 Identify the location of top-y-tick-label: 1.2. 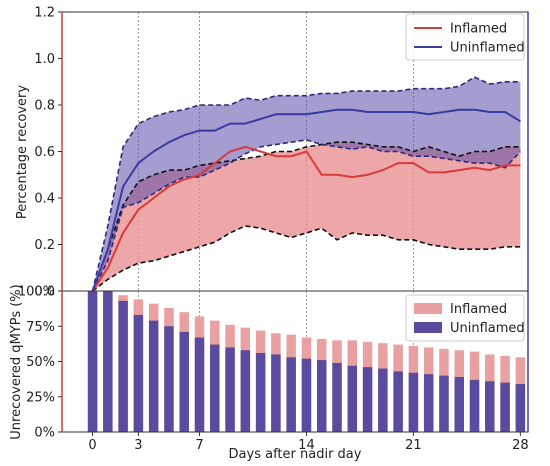
(44, 13).